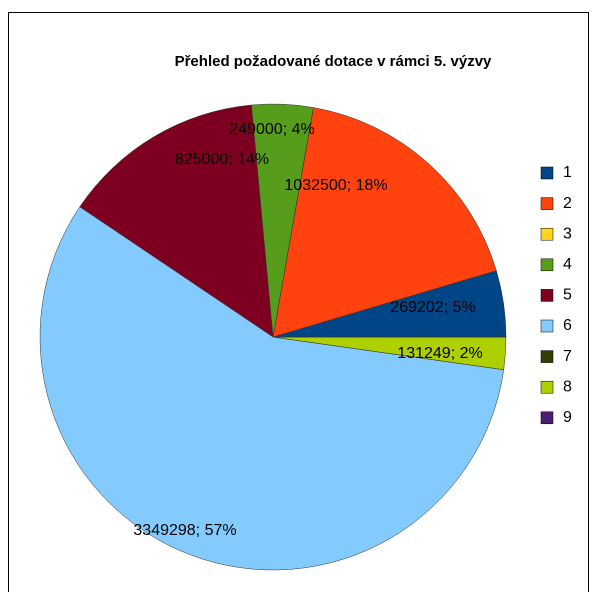 This screenshot has height=592, width=596. Describe the element at coordinates (567, 417) in the screenshot. I see `legend-label: 9` at that location.